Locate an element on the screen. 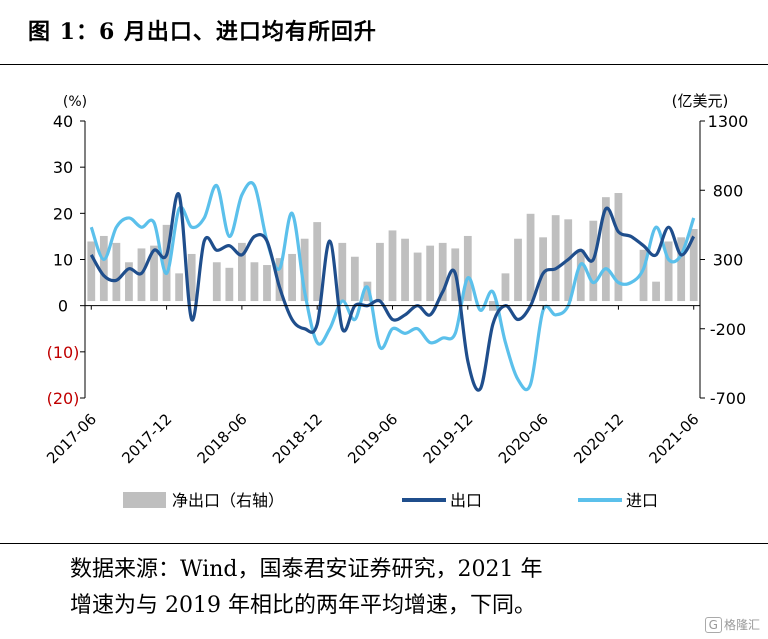  right-tick-label: -200 is located at coordinates (728, 329).